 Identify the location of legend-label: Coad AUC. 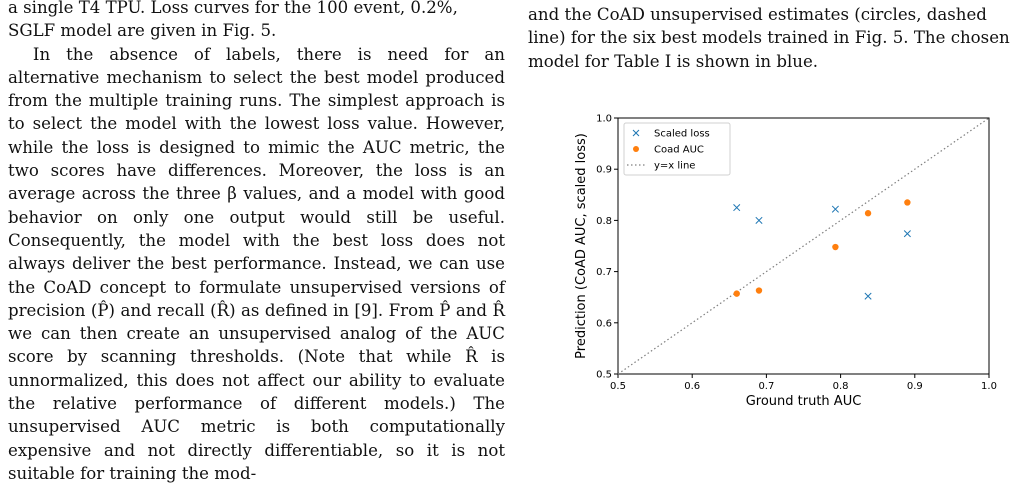
(679, 150).